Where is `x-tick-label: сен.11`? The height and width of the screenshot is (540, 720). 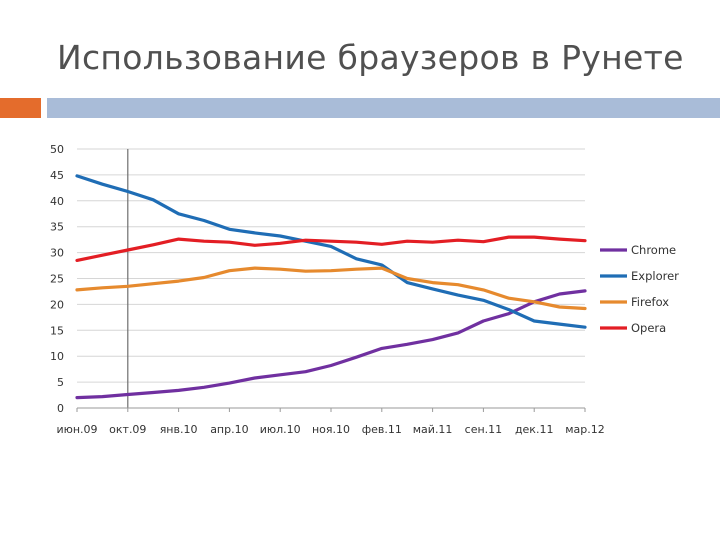
x-tick-label: сен.11 is located at coordinates (484, 429).